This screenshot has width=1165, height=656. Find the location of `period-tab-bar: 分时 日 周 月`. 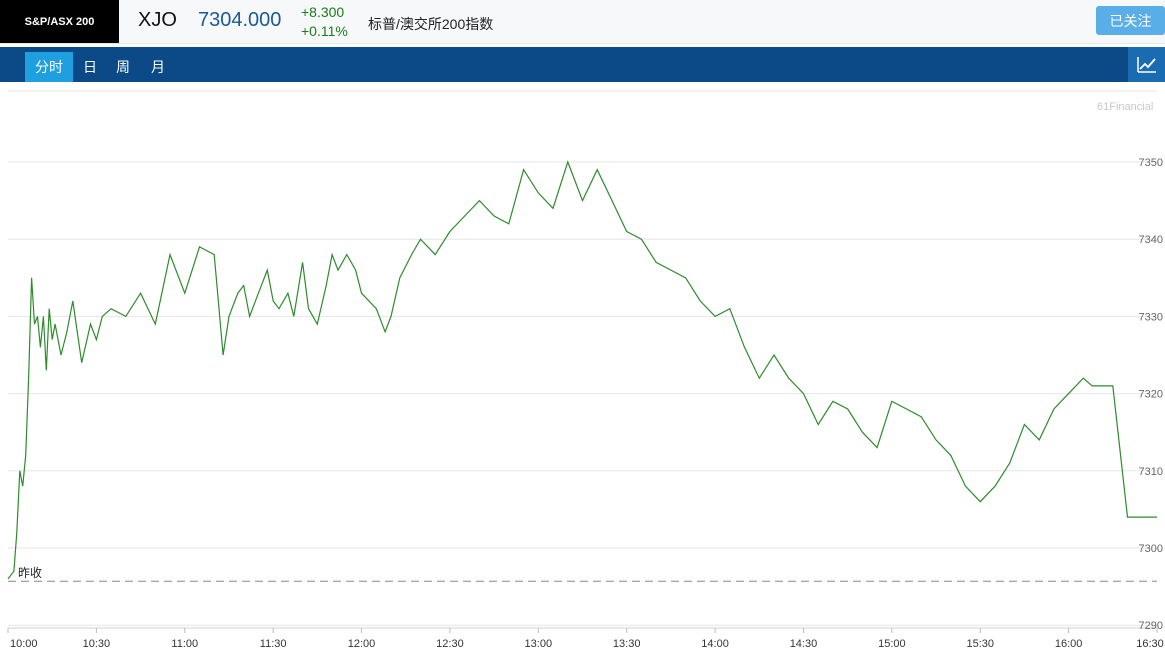

period-tab-bar: 分时 日 周 月 is located at coordinates (582, 64).